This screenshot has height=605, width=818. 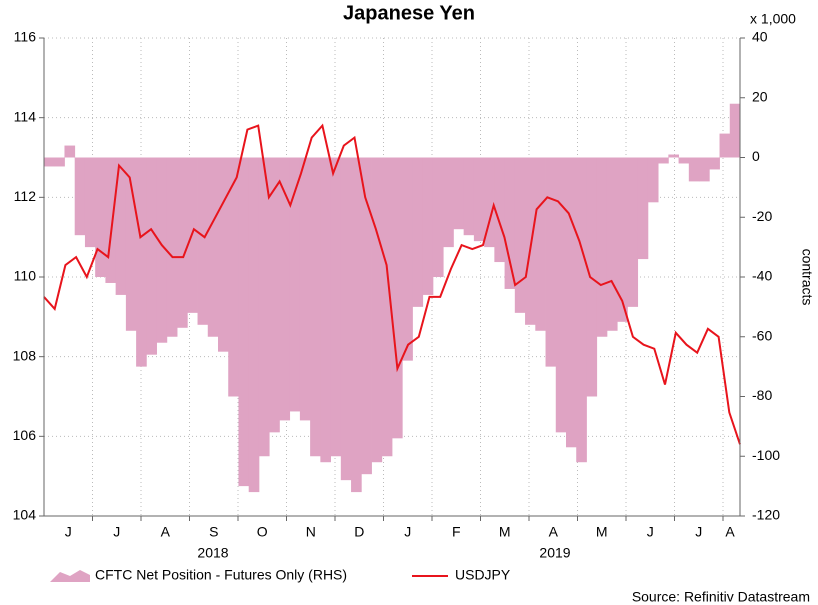 I want to click on legend-swatch, so click(x=70, y=576).